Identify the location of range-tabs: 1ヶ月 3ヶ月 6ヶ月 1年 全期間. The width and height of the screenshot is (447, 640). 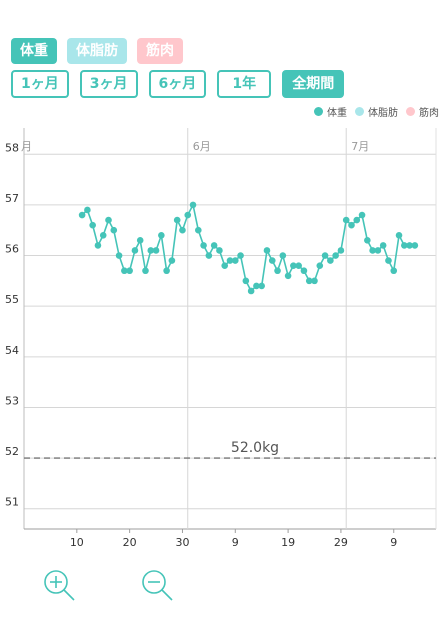
(178, 84).